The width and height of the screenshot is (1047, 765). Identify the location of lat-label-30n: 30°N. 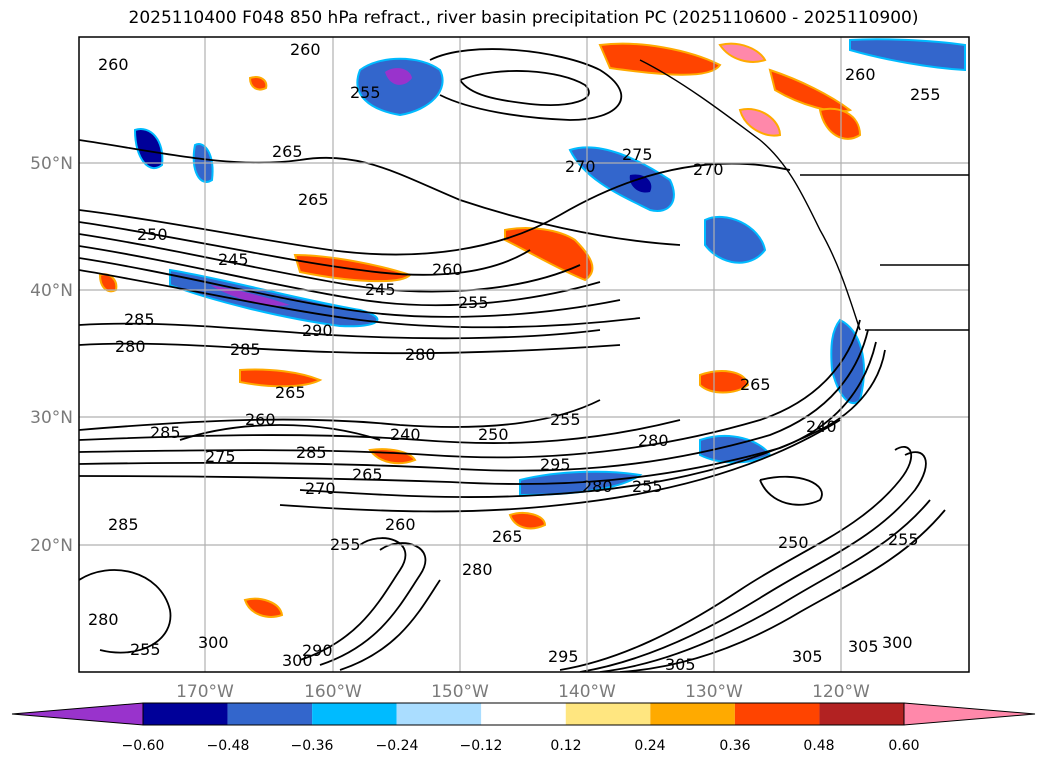
(51, 418).